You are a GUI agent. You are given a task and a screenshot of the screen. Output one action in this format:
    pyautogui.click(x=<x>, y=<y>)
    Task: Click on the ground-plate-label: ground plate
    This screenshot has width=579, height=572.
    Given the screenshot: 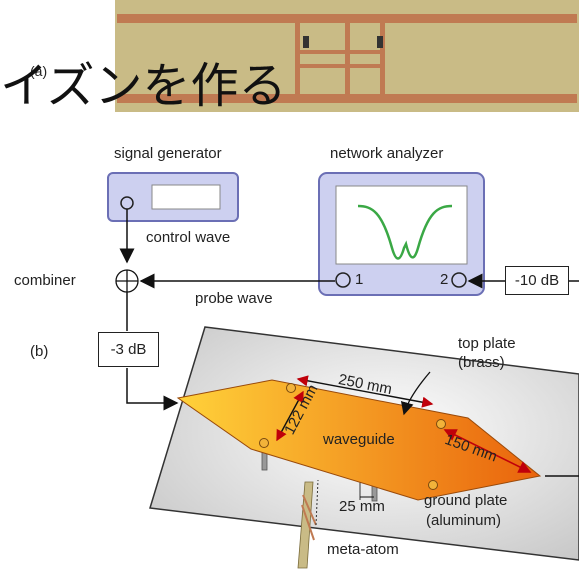 What is the action you would take?
    pyautogui.click(x=466, y=500)
    